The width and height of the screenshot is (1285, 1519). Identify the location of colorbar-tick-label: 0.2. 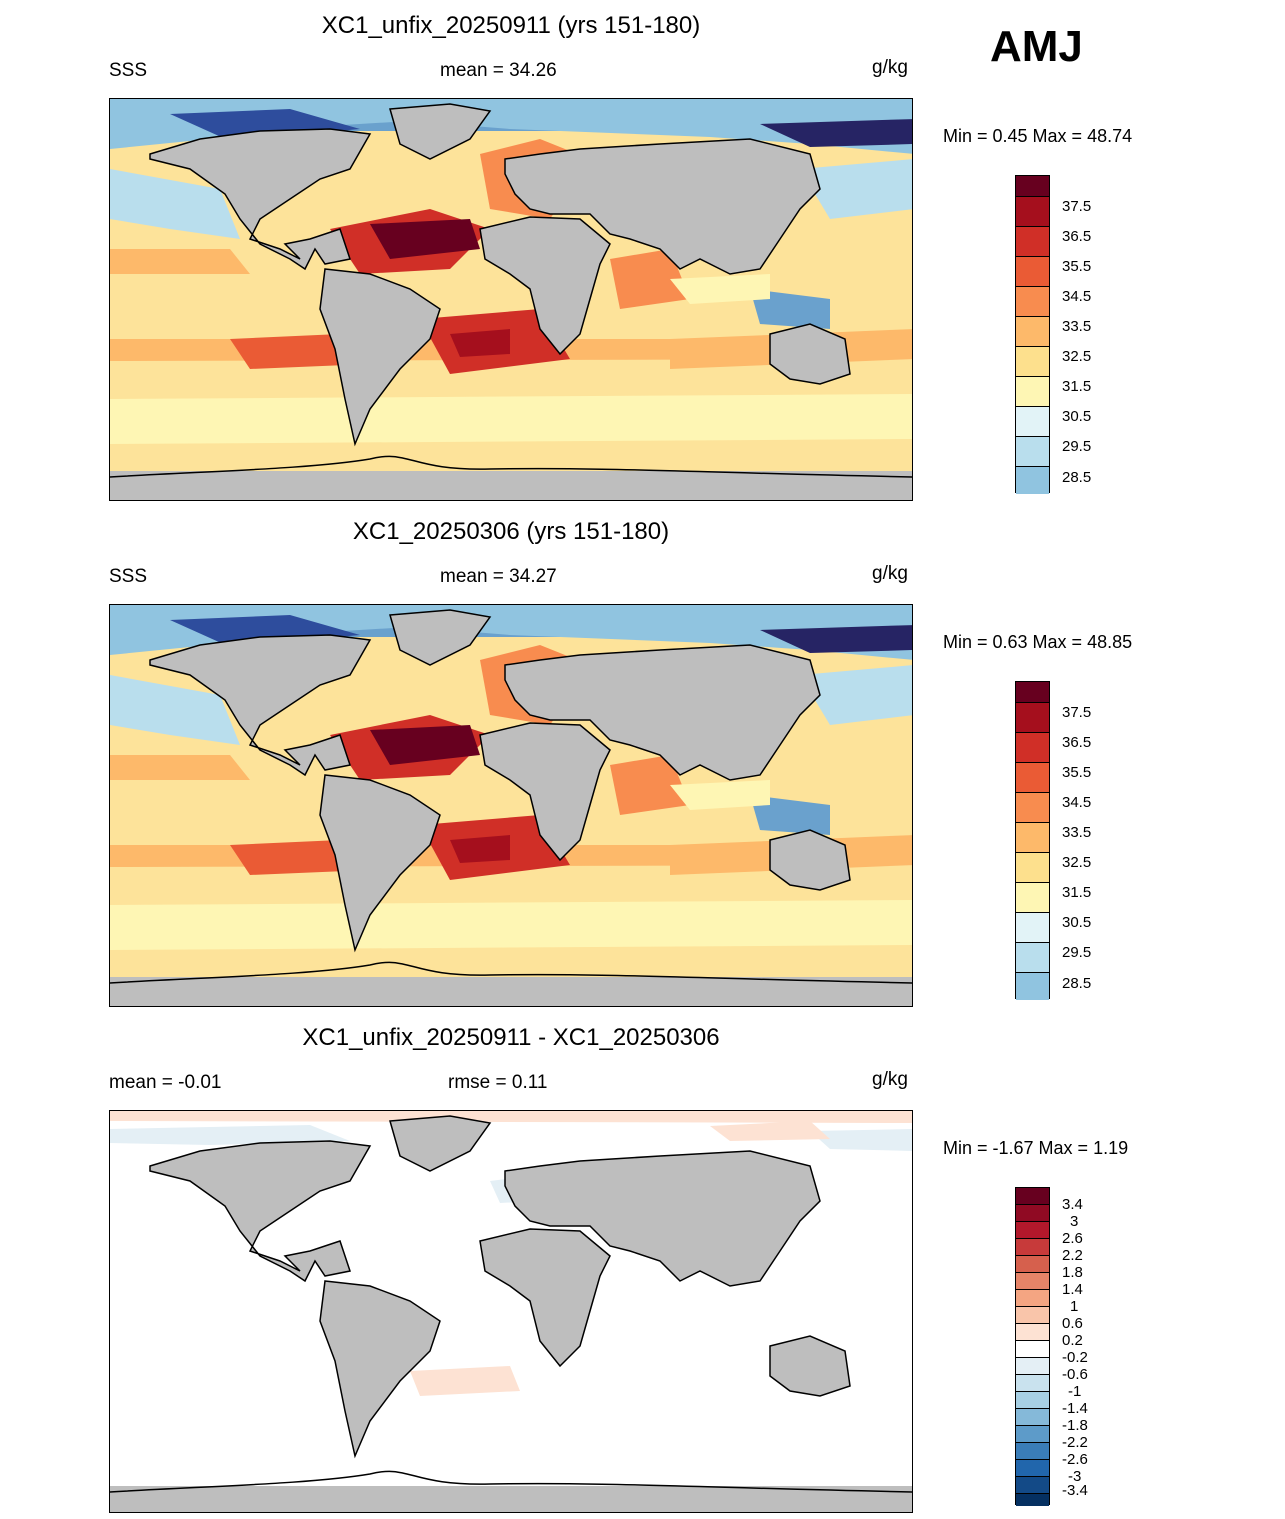
(1072, 1340).